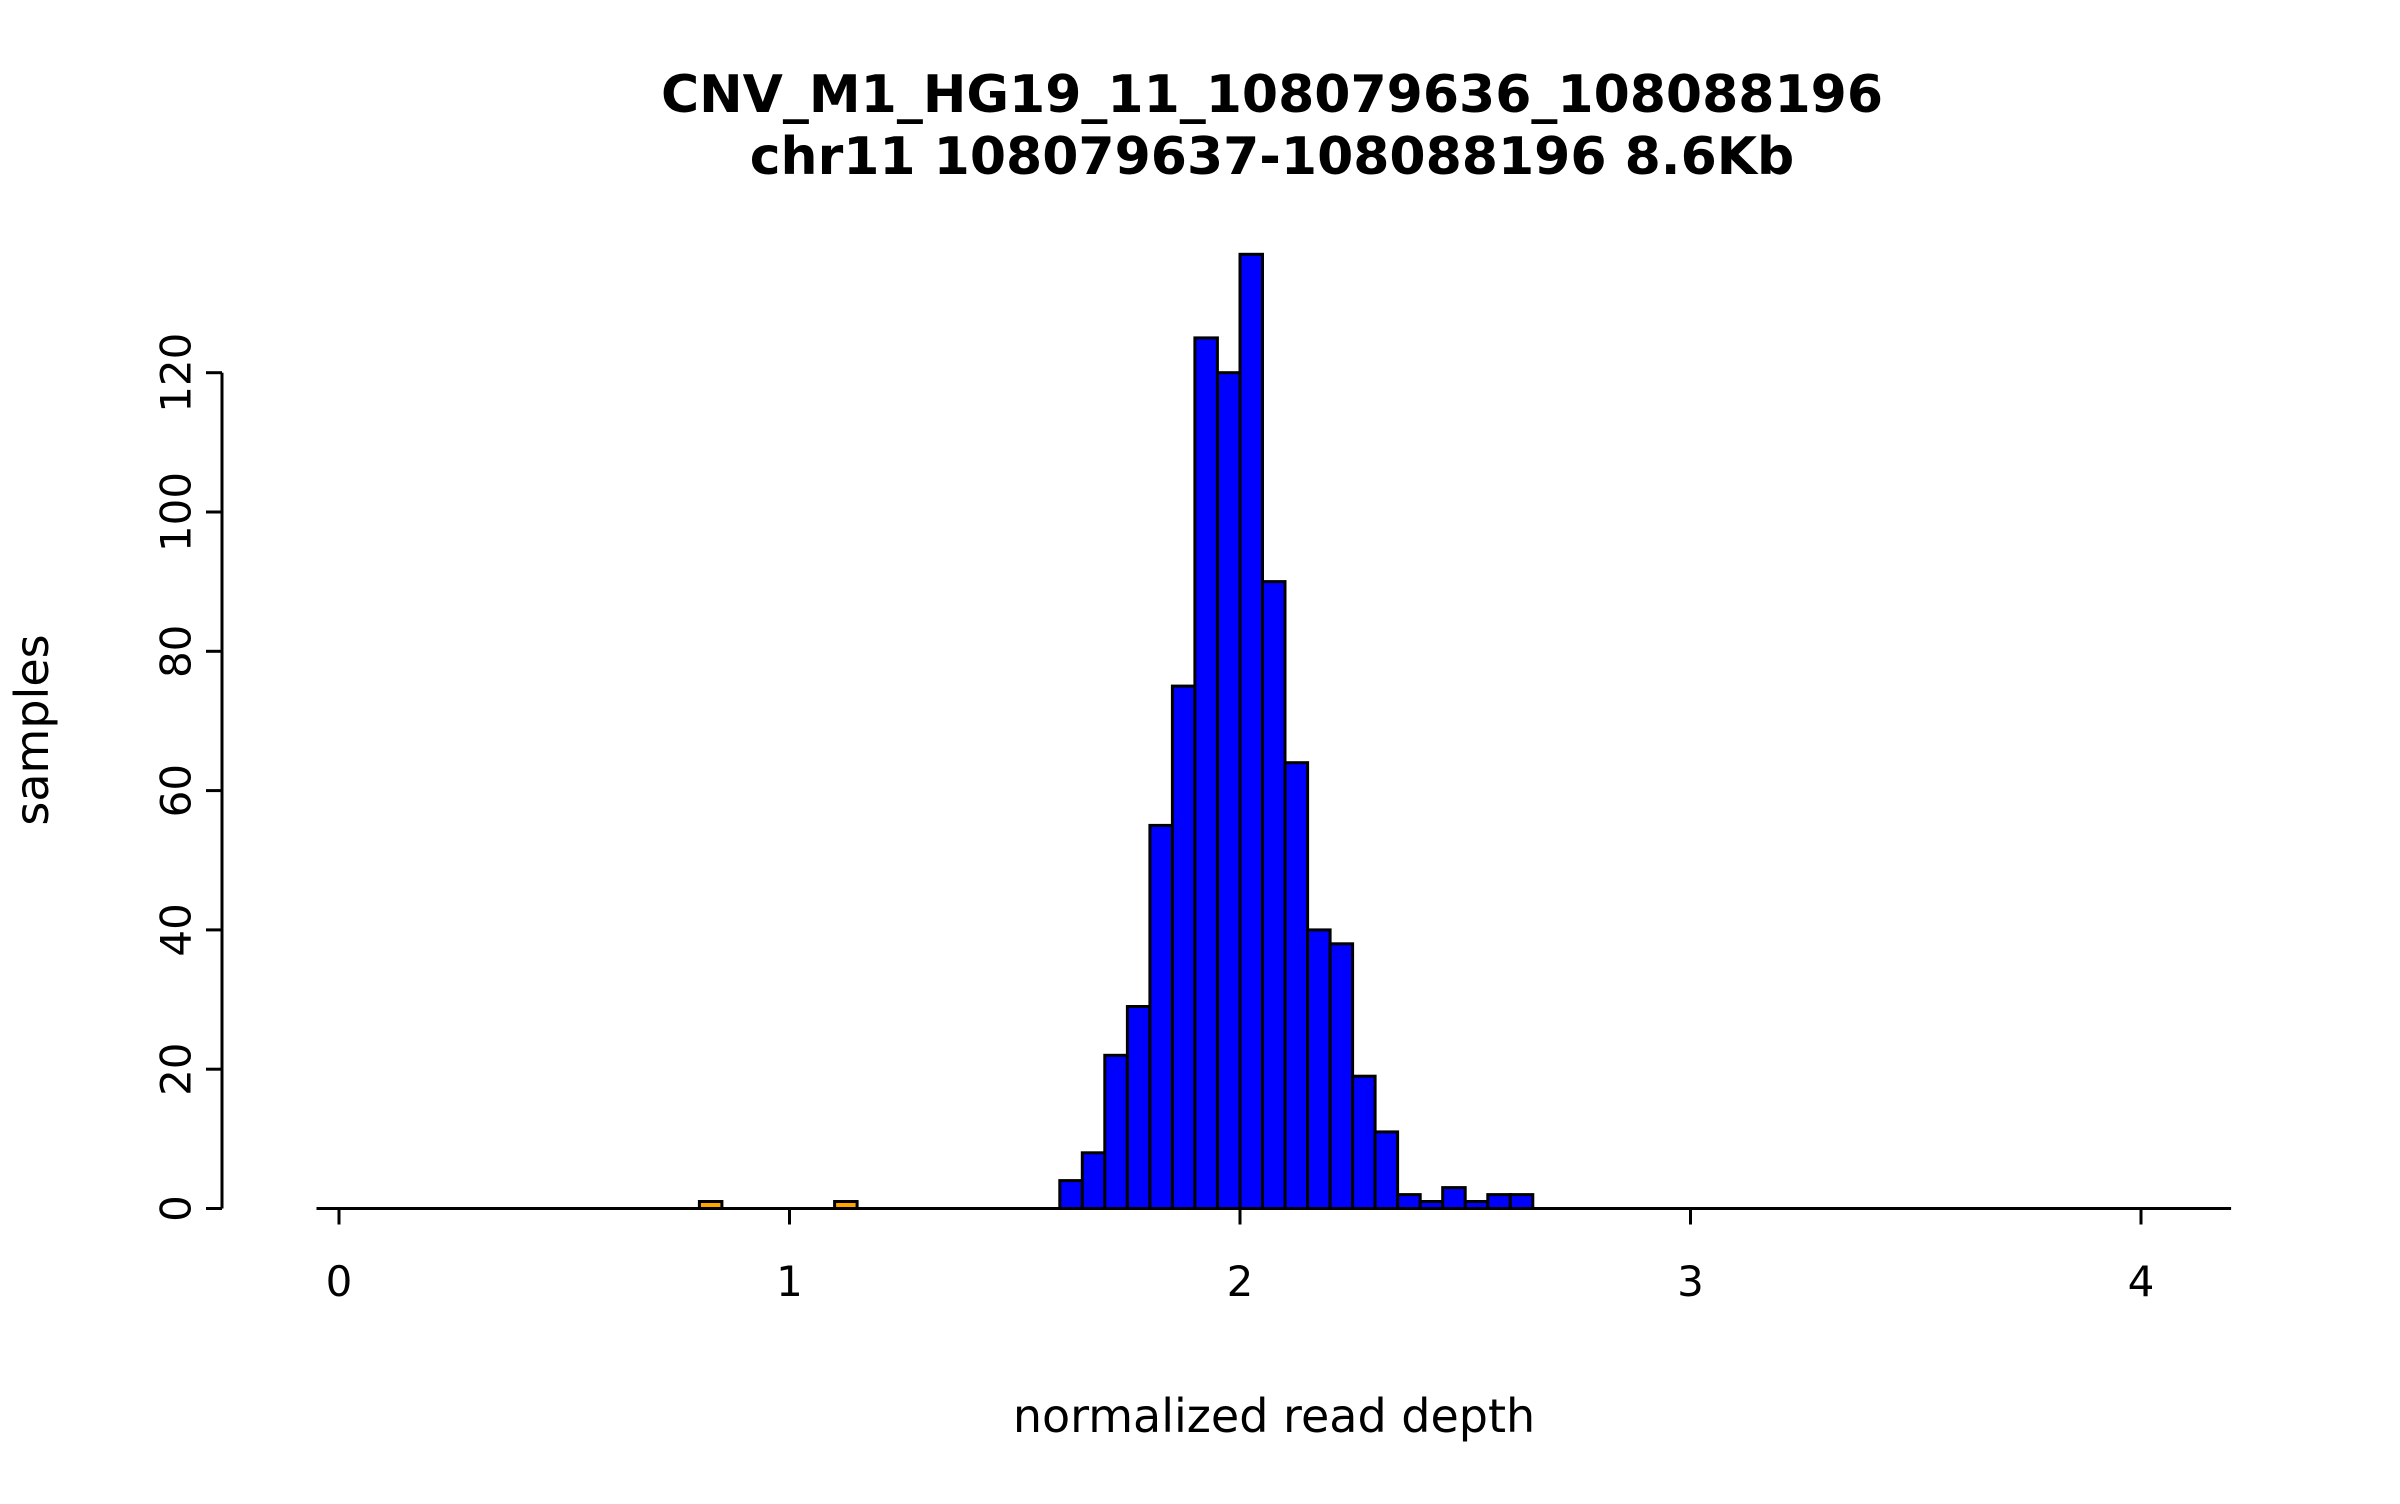  I want to click on chart-subtitle: chr11 108079637-108088196 8.6Kb, so click(1272, 157).